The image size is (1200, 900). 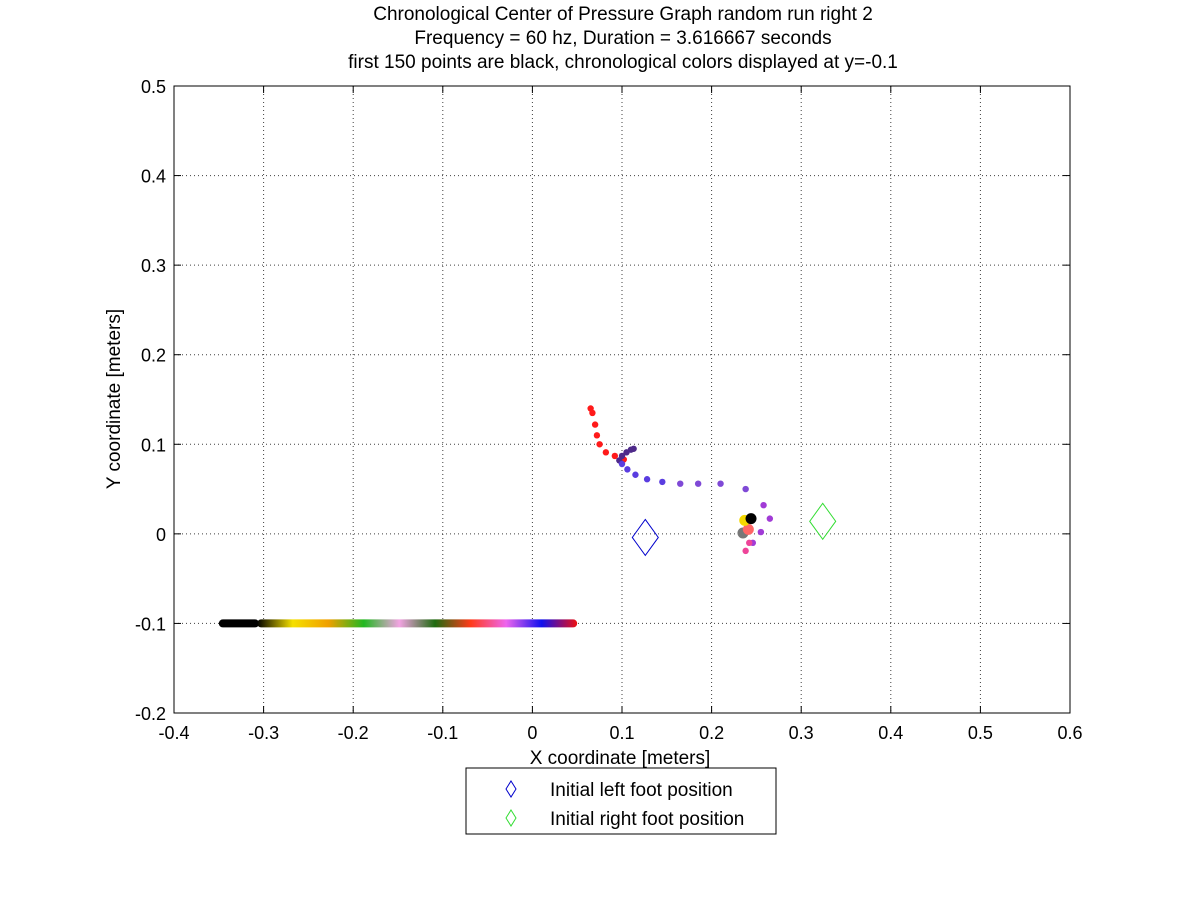 I want to click on y-tick-label: 0.1, so click(x=153, y=445).